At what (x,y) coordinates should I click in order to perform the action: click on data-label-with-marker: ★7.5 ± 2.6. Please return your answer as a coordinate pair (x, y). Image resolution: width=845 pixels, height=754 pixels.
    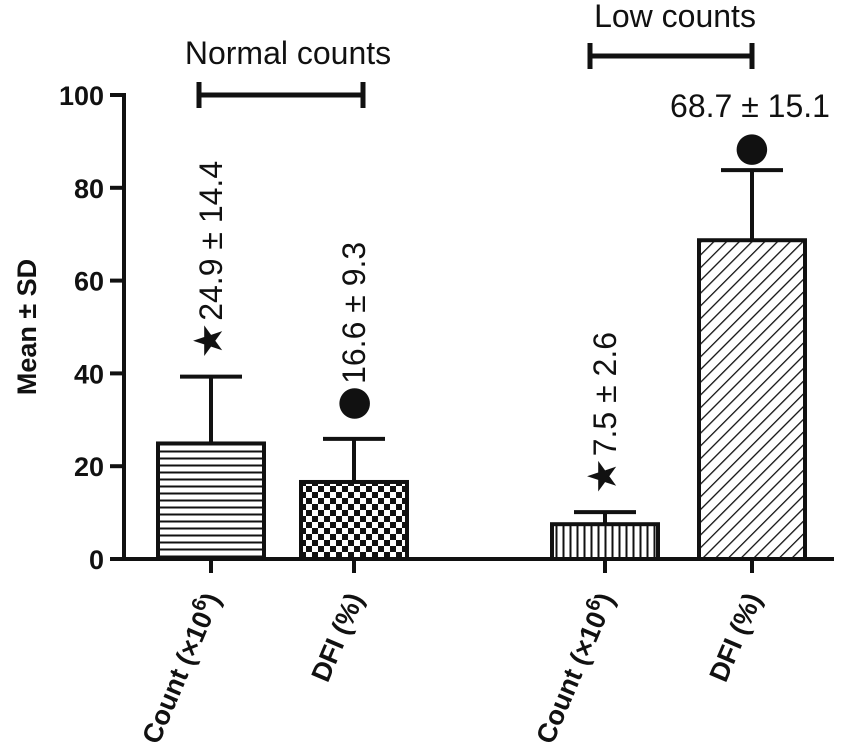
    Looking at the image, I should click on (603, 413).